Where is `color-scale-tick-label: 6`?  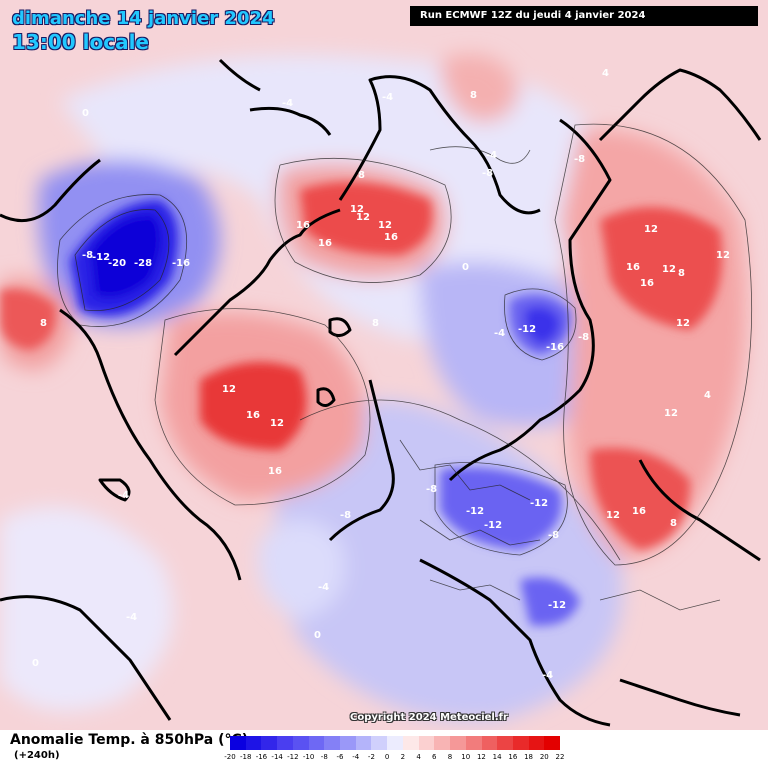 color-scale-tick-label: 6 is located at coordinates (434, 757).